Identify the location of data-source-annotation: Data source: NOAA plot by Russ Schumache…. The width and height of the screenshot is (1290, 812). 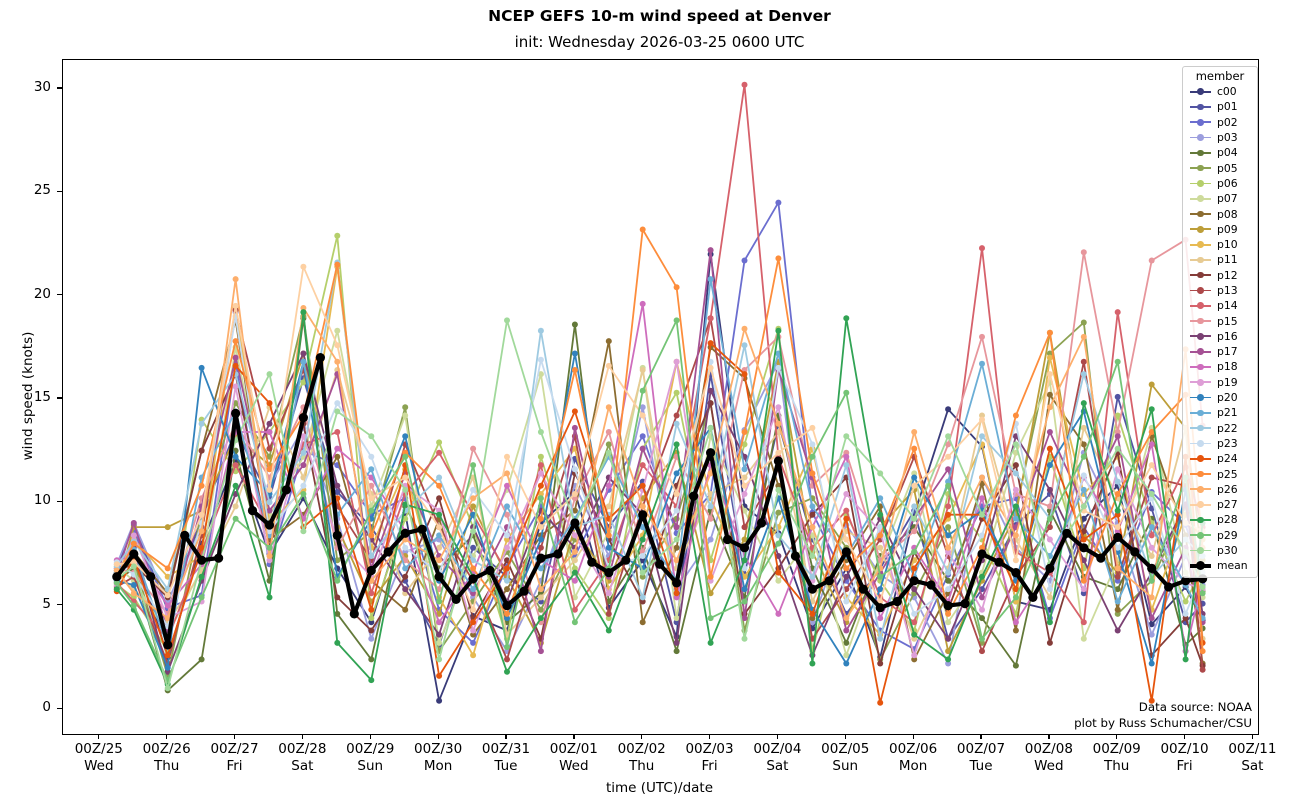
(1163, 715).